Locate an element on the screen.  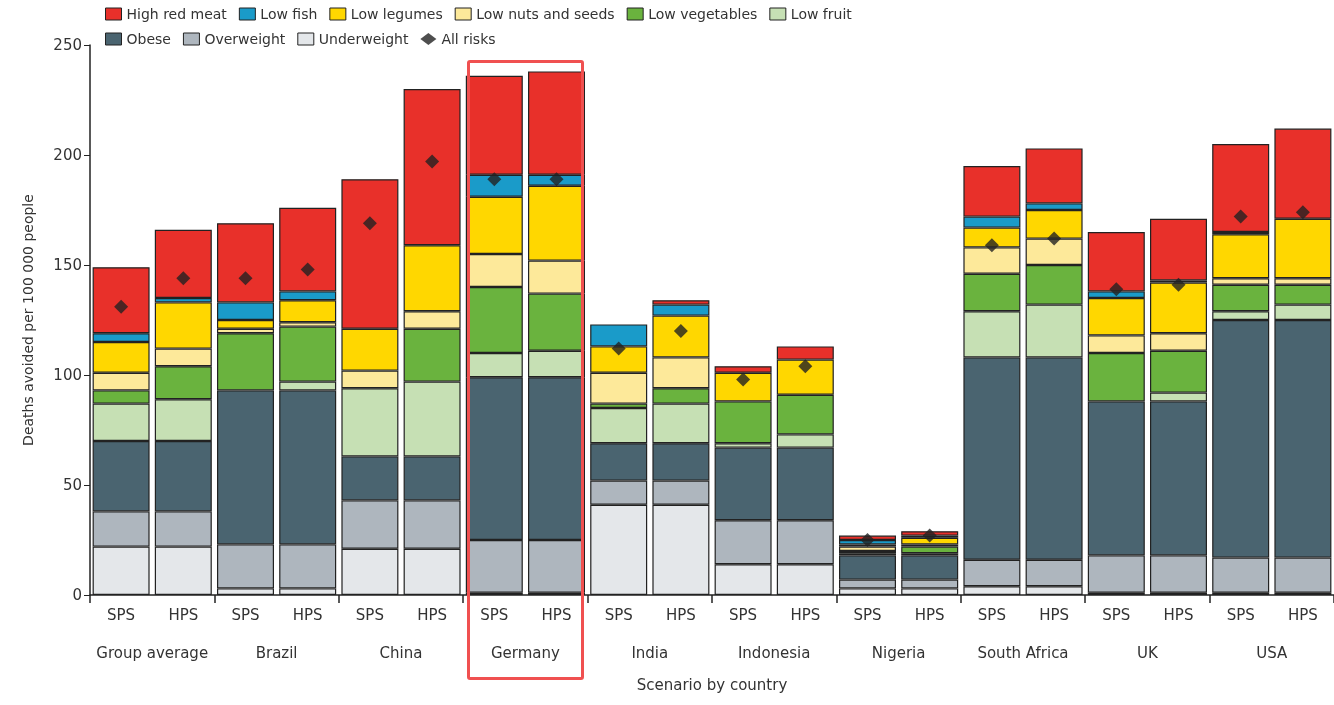
text: UK is located at coordinates (1147, 652).